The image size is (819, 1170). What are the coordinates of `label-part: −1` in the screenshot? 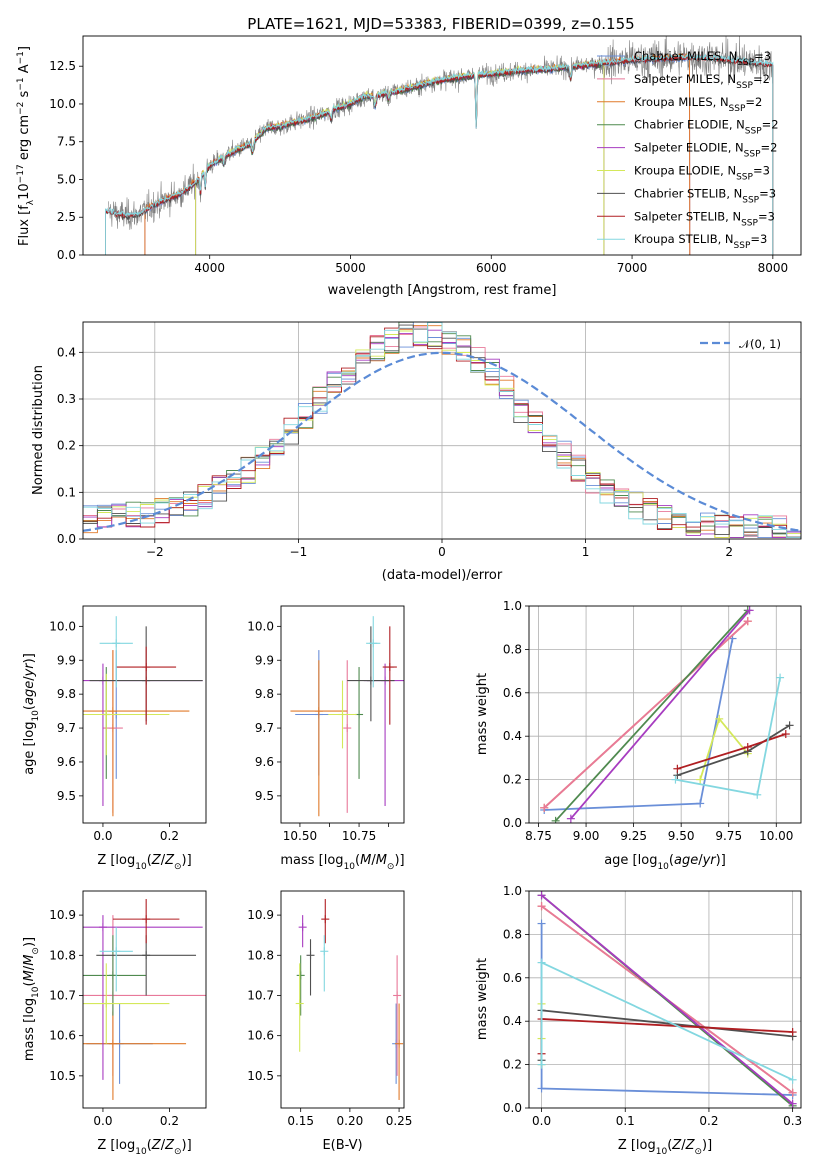 It's located at (21, 83).